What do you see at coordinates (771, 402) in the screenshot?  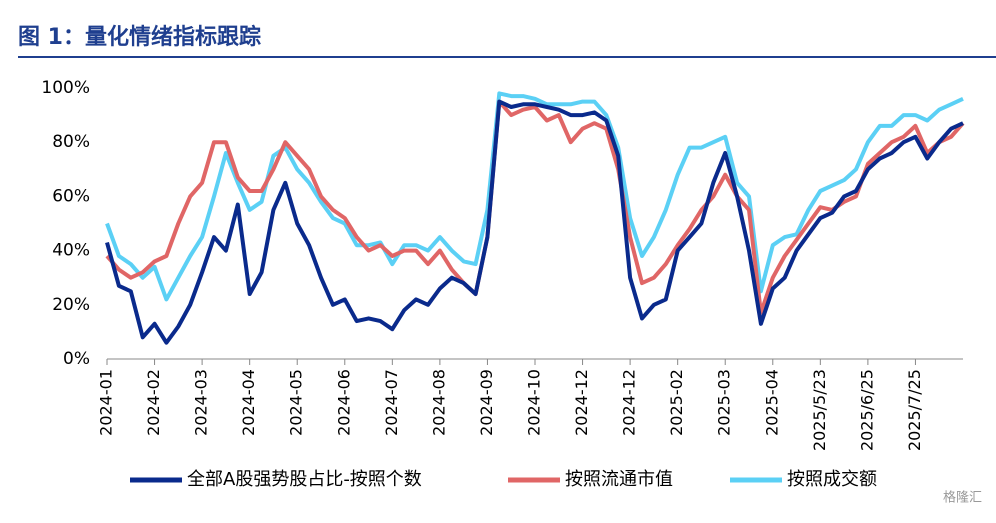 I see `x-tick-label: 2025-04` at bounding box center [771, 402].